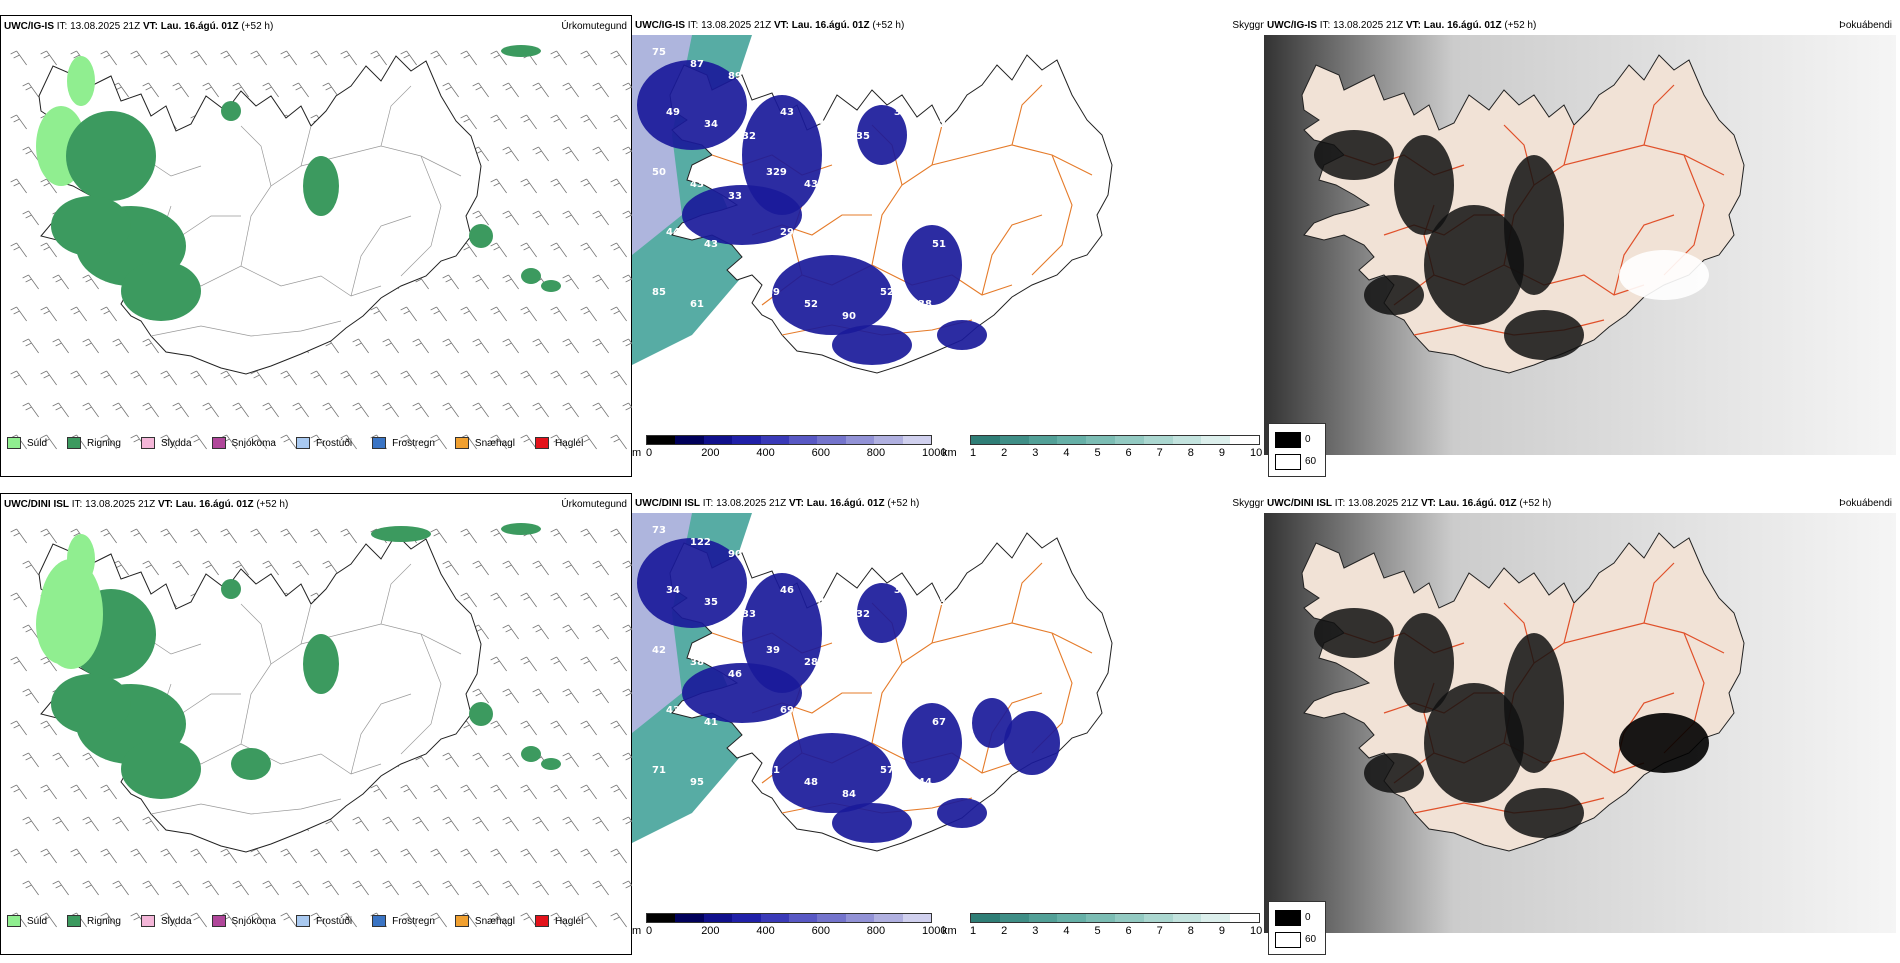 This screenshot has width=1900, height=963. I want to click on ceiling-value-label: 87, so click(697, 64).